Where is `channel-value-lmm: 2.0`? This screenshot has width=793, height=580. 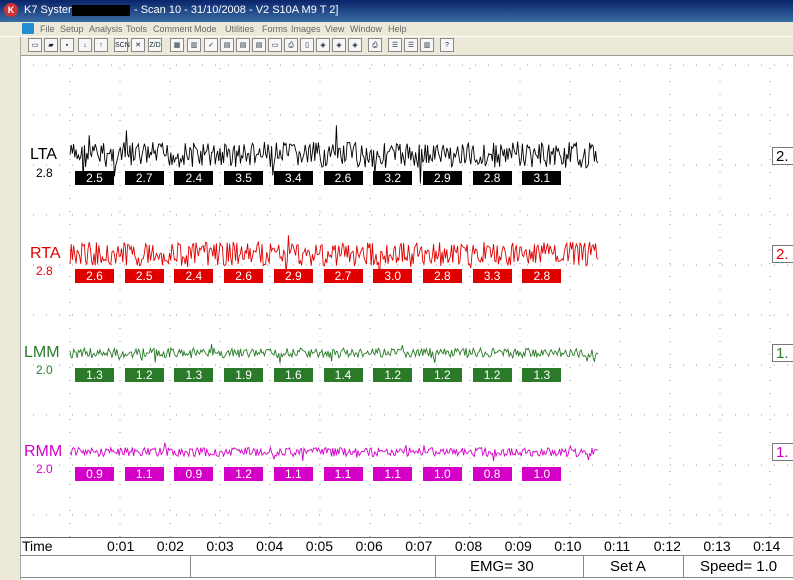
channel-value-lmm: 2.0 is located at coordinates (44, 370).